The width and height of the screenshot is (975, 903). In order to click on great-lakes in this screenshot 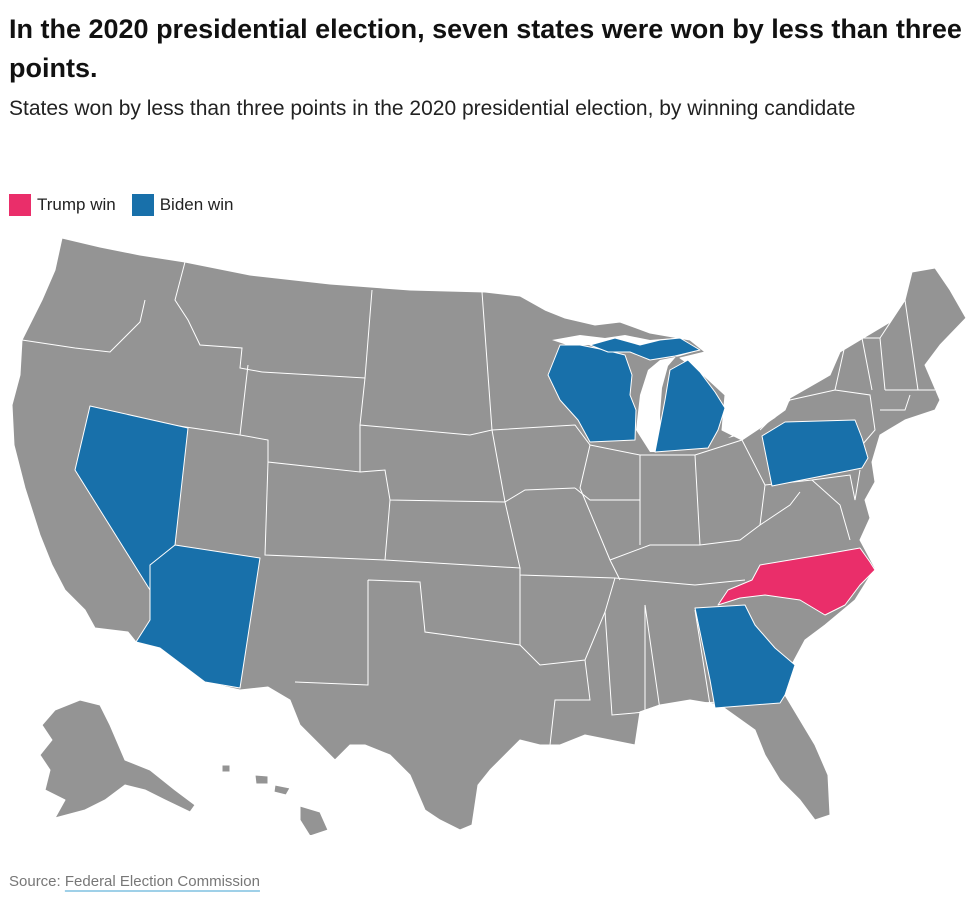, I will do `click(626, 393)`.